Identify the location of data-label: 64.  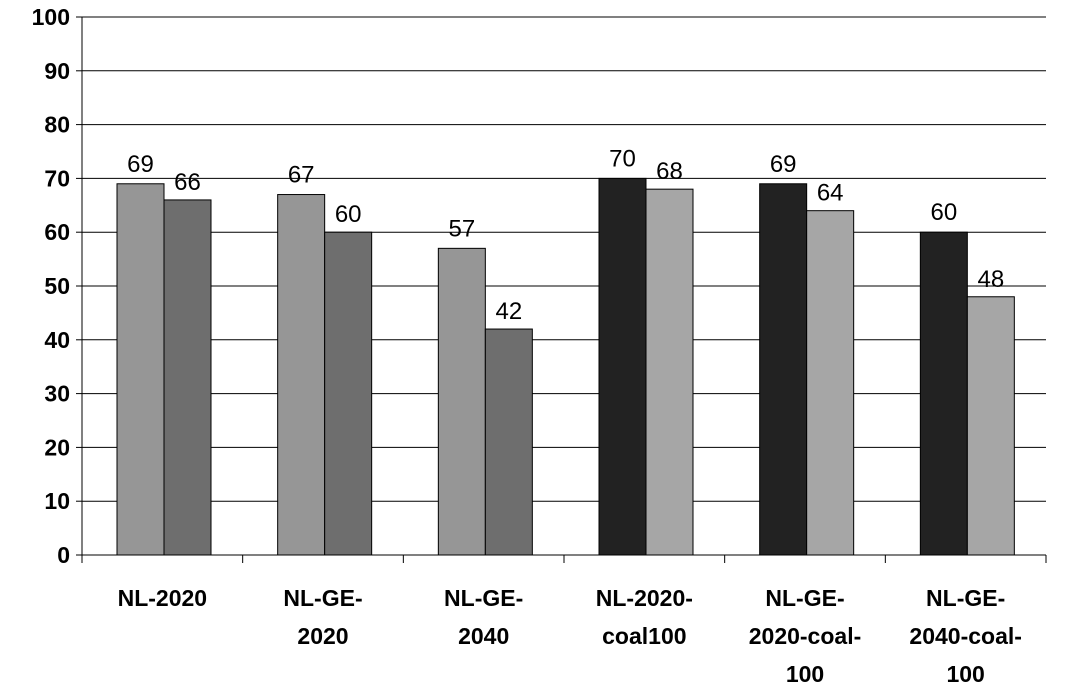
(830, 193).